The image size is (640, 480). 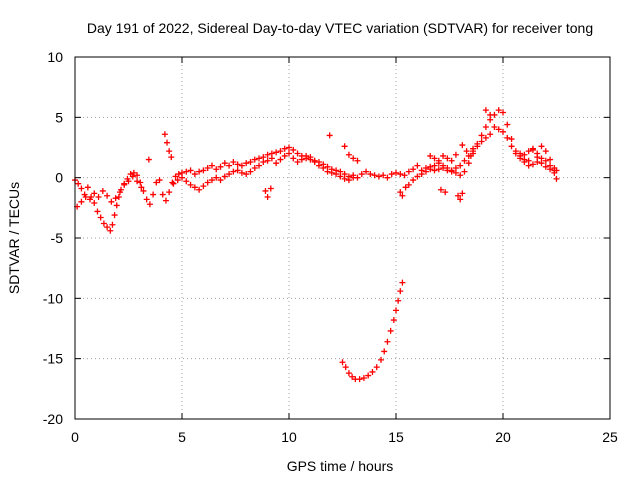 What do you see at coordinates (340, 466) in the screenshot?
I see `x-axis-label: GPS time / hours` at bounding box center [340, 466].